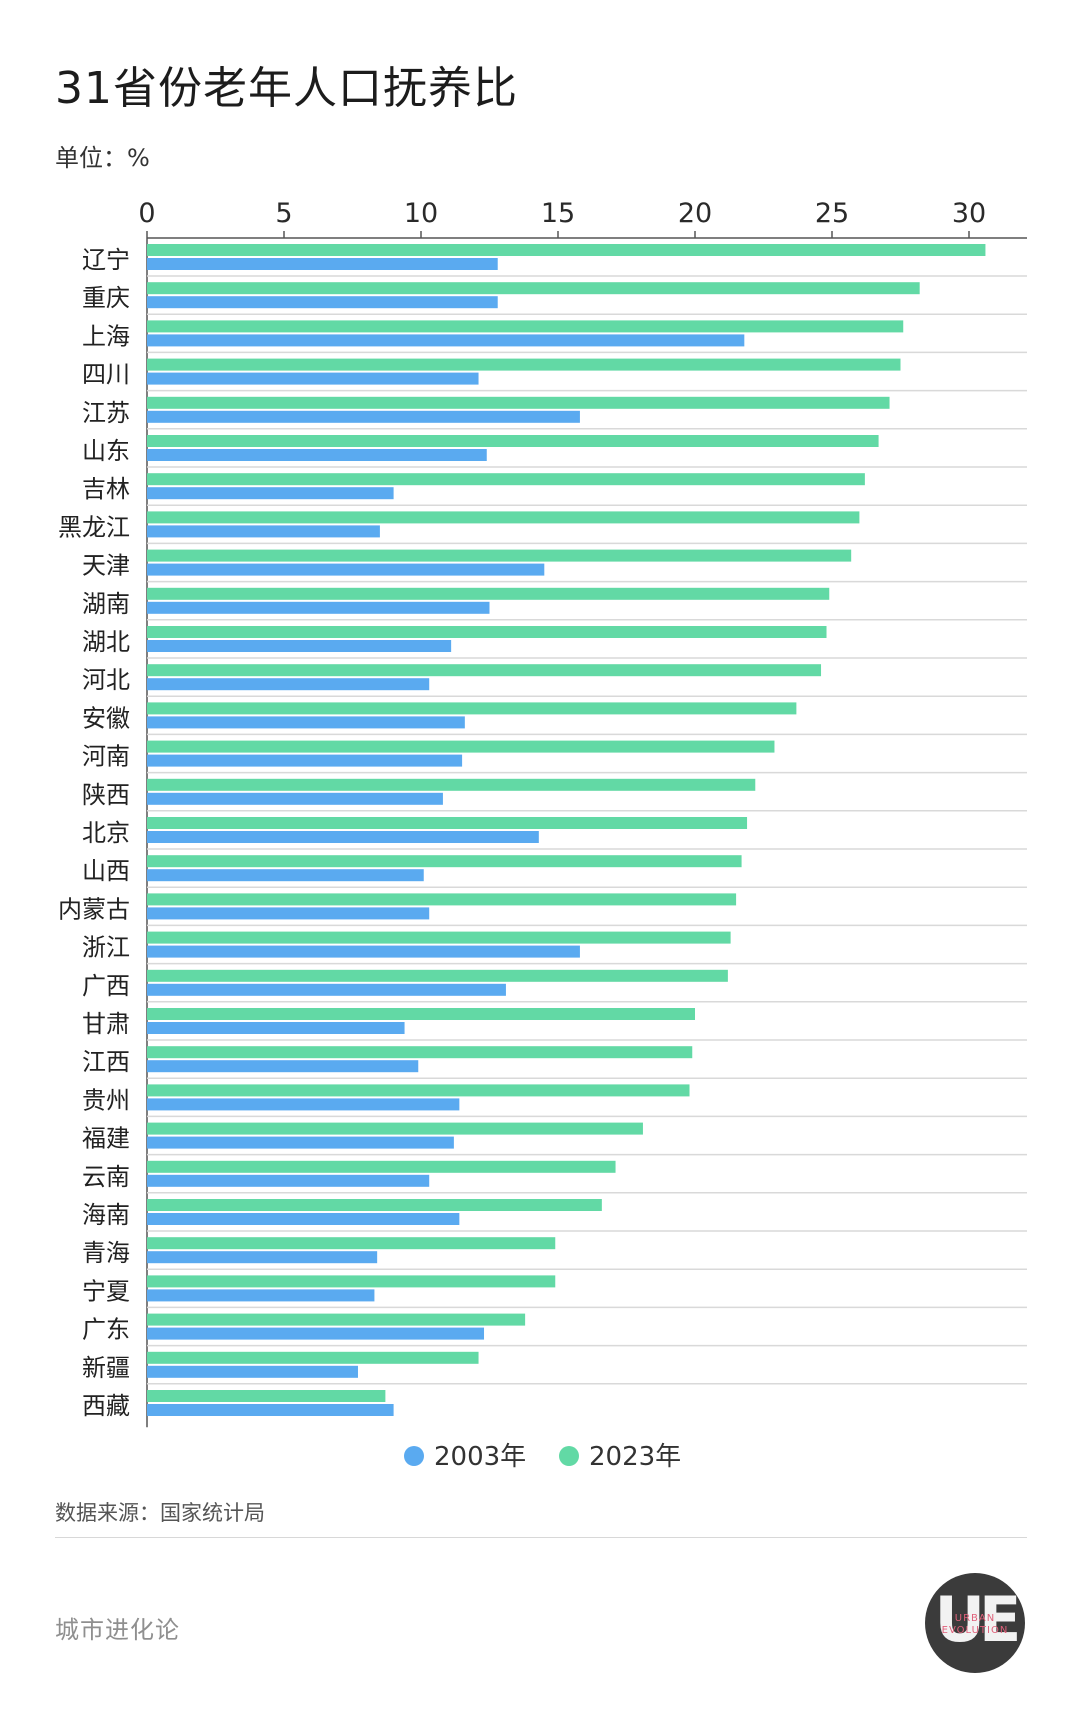 This screenshot has height=1728, width=1080. What do you see at coordinates (106, 604) in the screenshot?
I see `category-label: 湖南` at bounding box center [106, 604].